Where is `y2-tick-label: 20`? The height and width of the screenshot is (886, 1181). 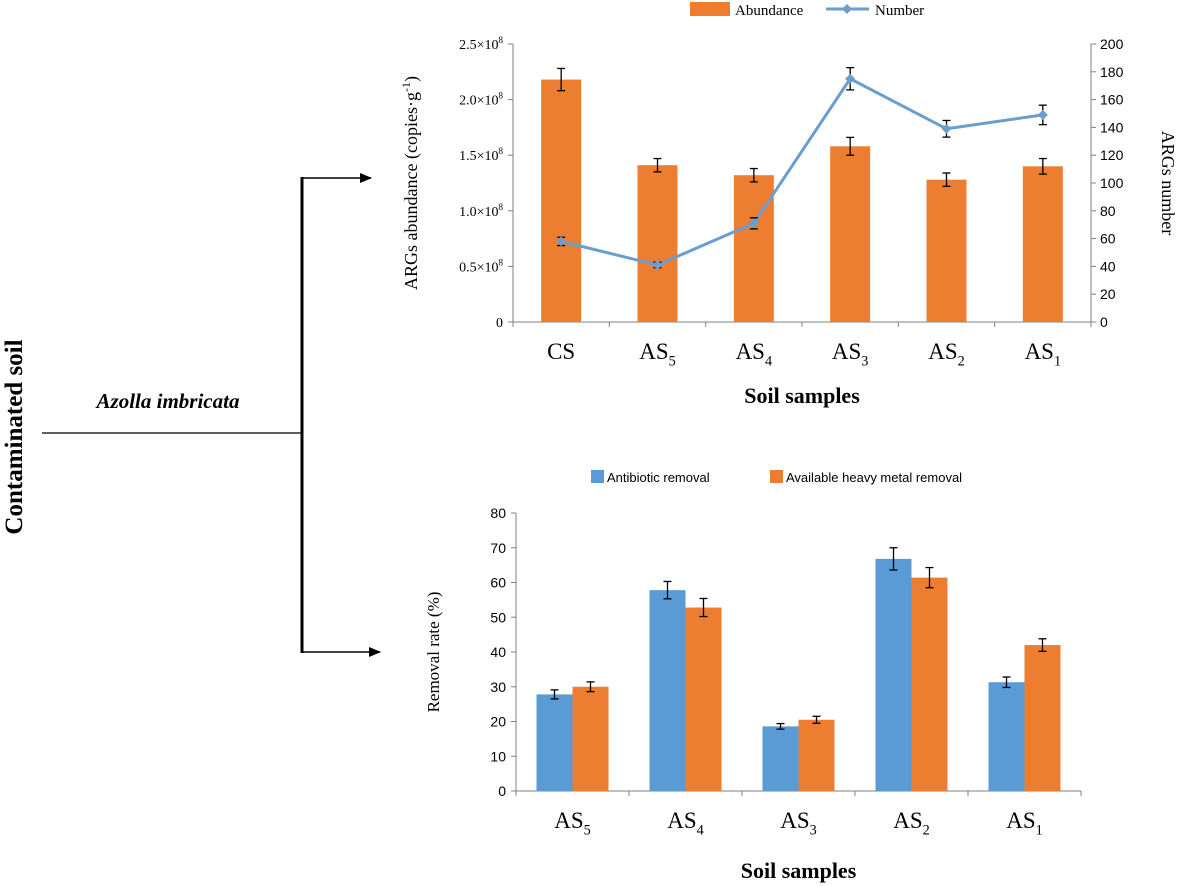 y2-tick-label: 20 is located at coordinates (1108, 294).